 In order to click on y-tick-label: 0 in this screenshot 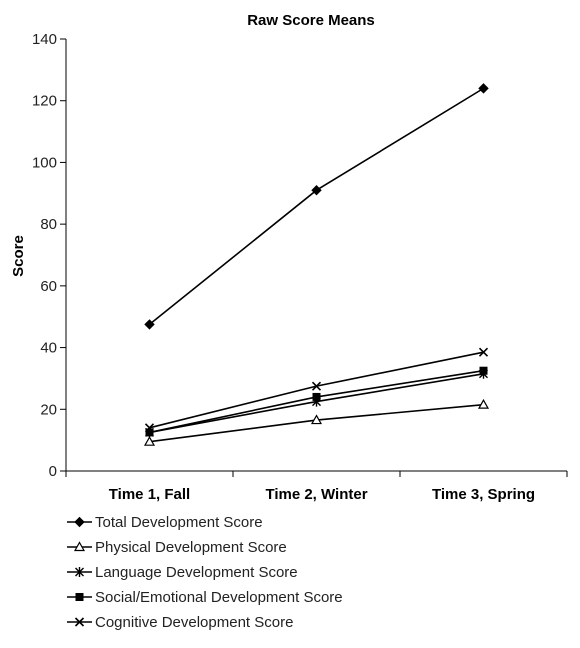, I will do `click(53, 471)`.